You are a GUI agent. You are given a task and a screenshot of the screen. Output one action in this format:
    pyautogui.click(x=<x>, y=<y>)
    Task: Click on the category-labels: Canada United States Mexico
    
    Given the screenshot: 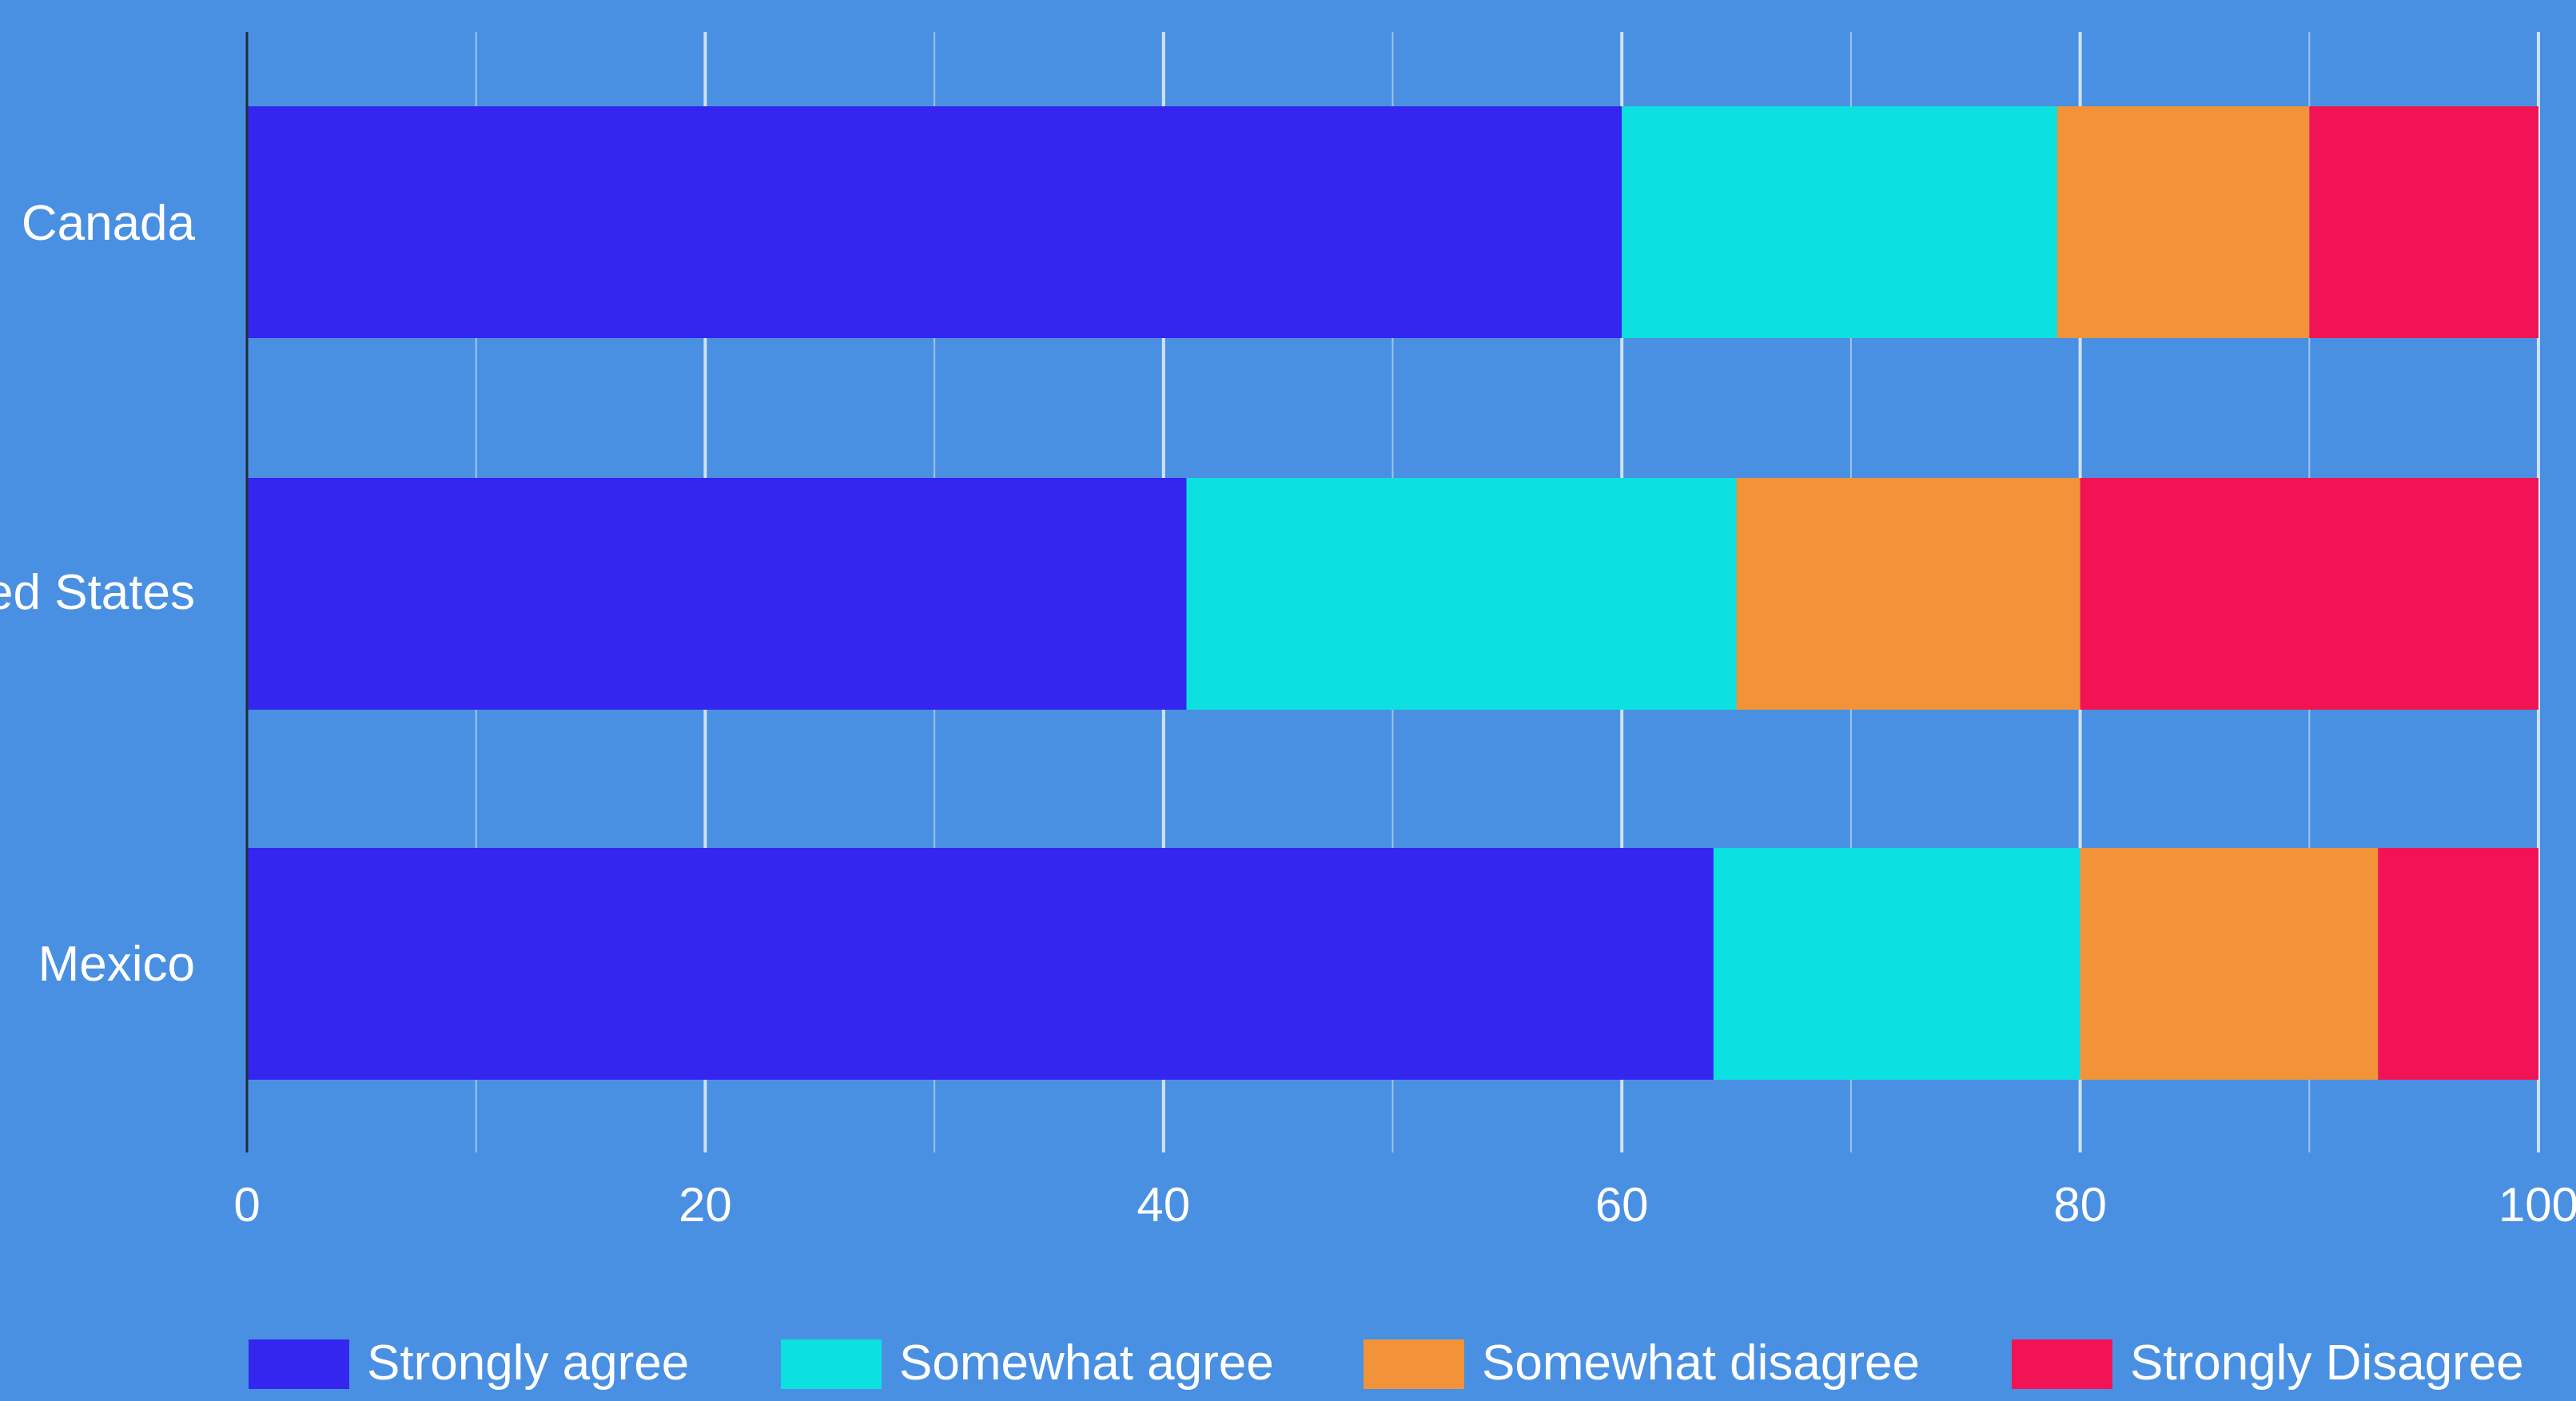 What is the action you would take?
    pyautogui.click(x=98, y=594)
    